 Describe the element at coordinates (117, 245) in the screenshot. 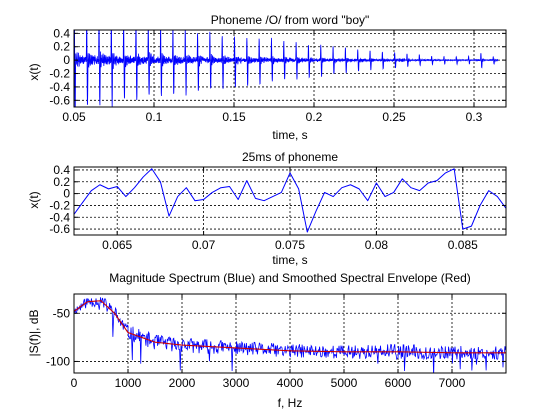

I see `waveform-zoom-xtick-label: 0.065` at that location.